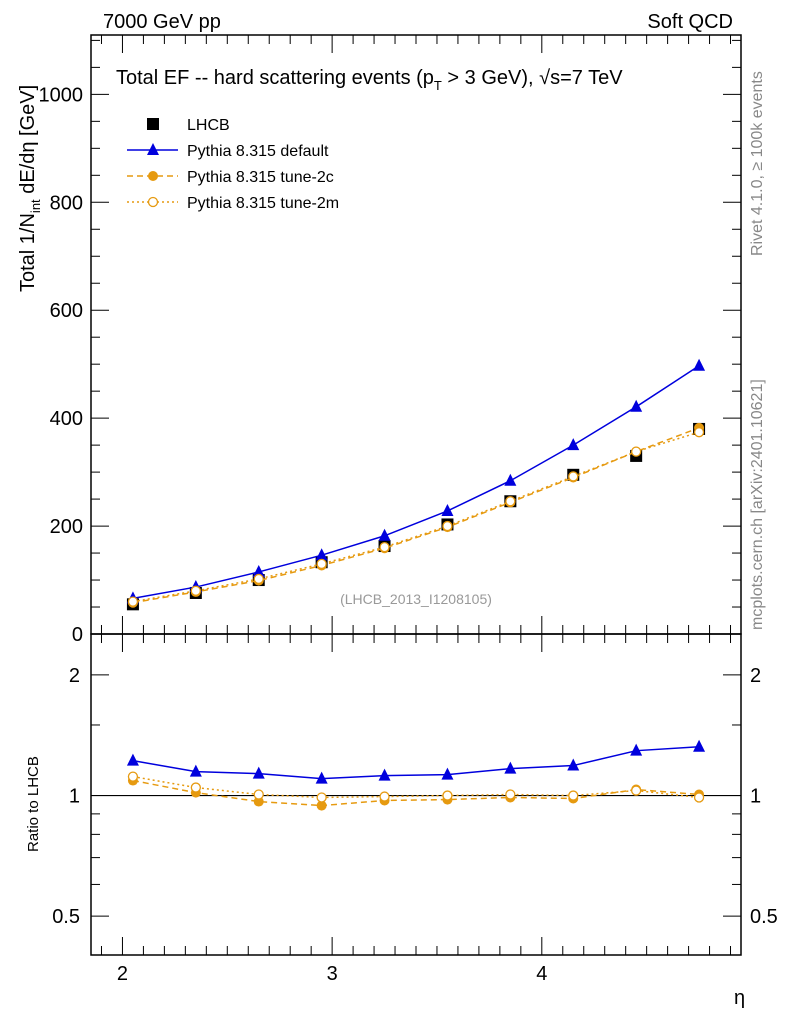 The height and width of the screenshot is (1024, 786). I want to click on ratio-y-tick-label: 1, so click(74, 797).